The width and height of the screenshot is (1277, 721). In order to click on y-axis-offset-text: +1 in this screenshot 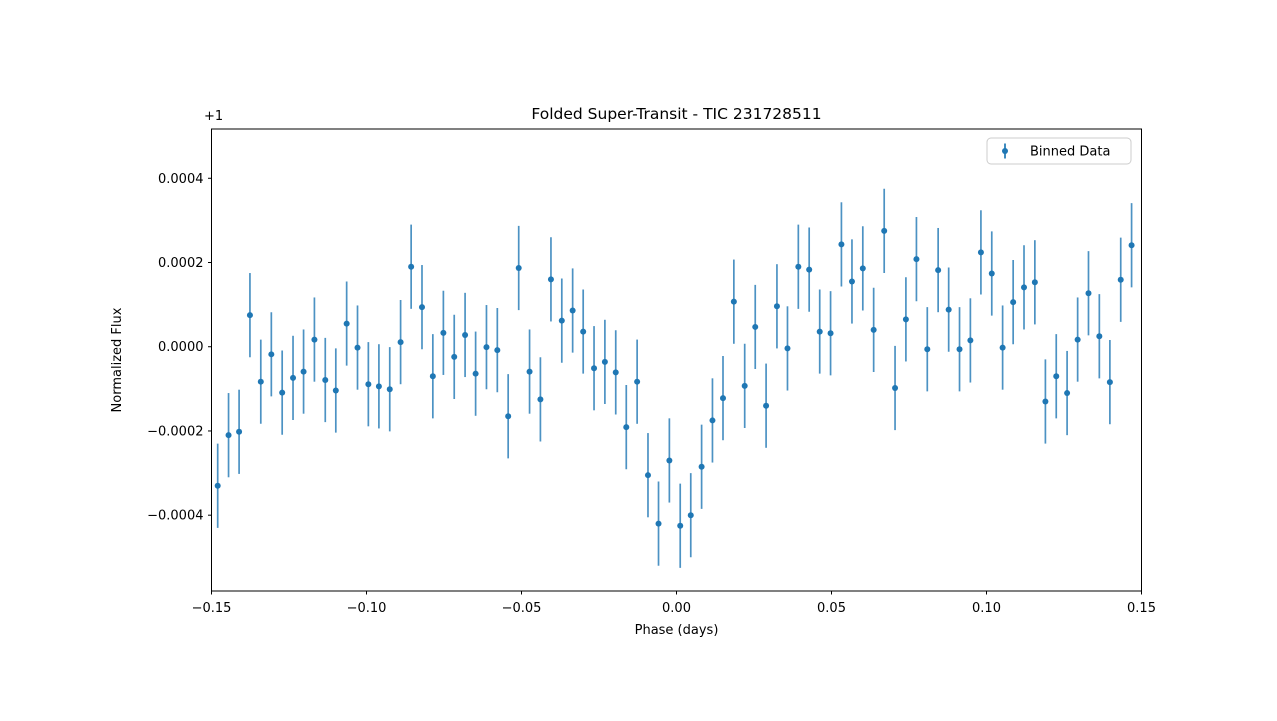, I will do `click(213, 116)`.